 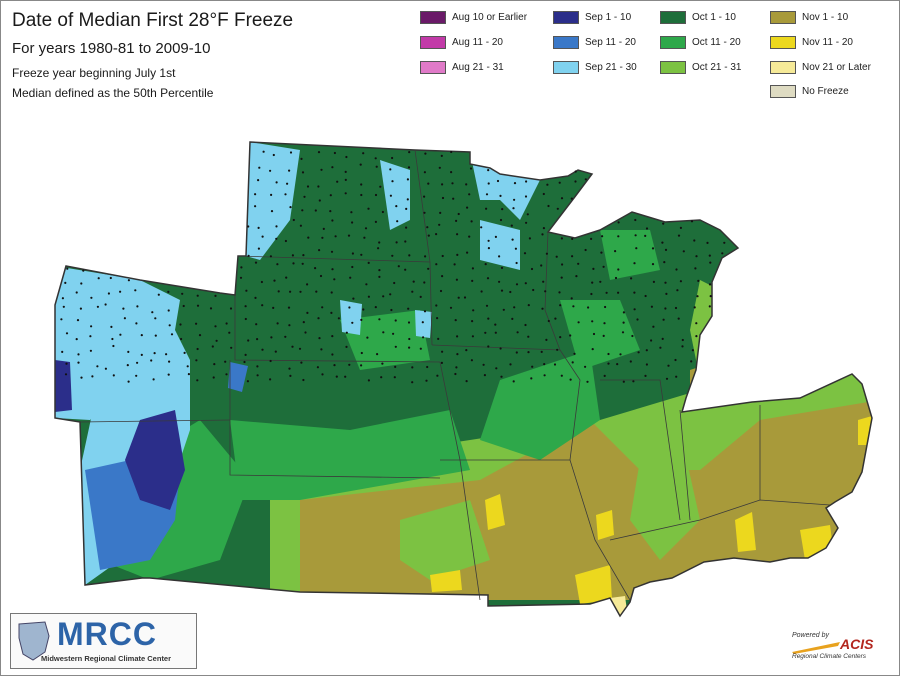 What do you see at coordinates (433, 42) in the screenshot?
I see `legend-swatch` at bounding box center [433, 42].